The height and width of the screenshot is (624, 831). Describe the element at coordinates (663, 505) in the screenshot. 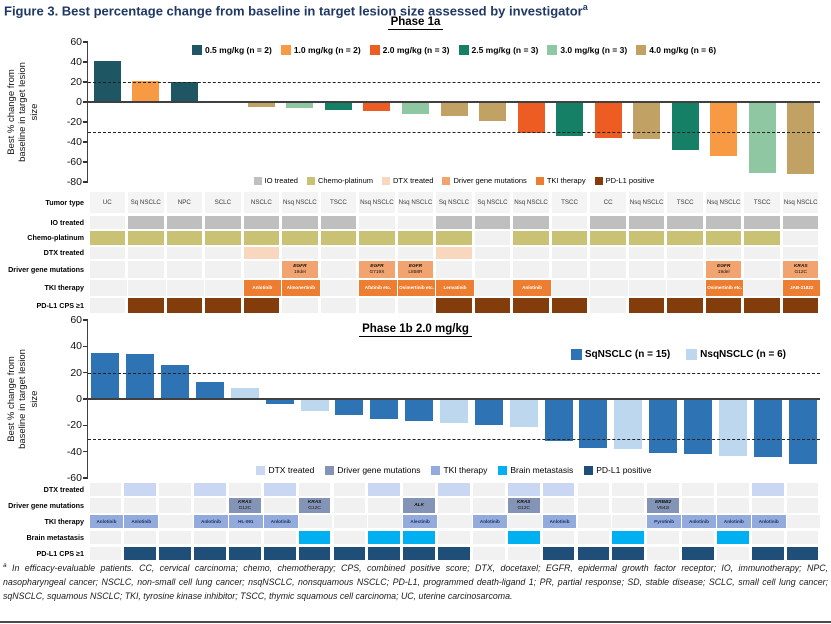

I see `gene-mutation-cell: ERBB2 V842I` at that location.